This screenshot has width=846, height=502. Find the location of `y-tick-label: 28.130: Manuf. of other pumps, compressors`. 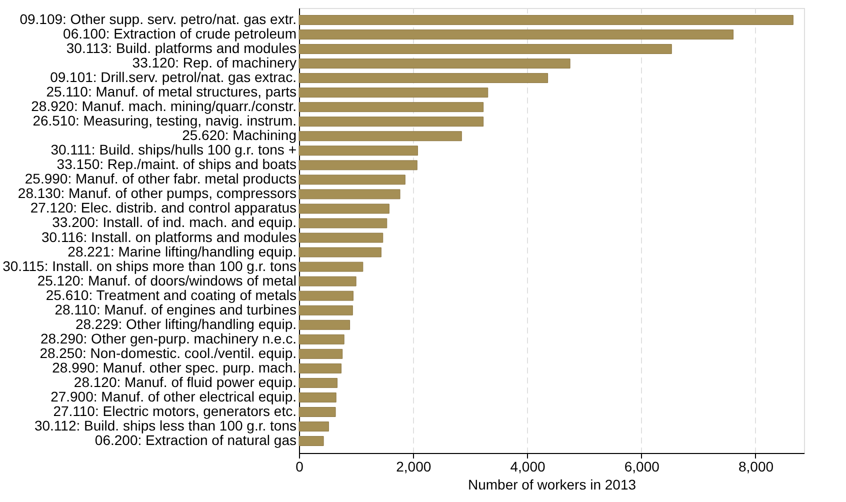

y-tick-label: 28.130: Manuf. of other pumps, compressors is located at coordinates (157, 193).